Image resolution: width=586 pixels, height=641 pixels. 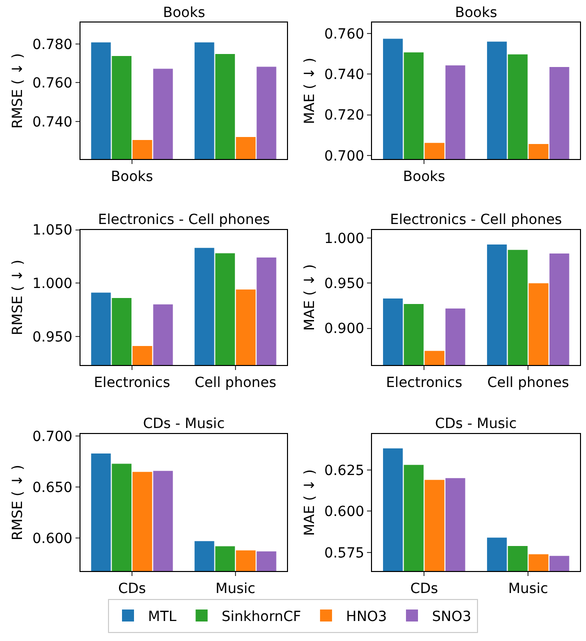 I want to click on y-tick-label: 0.900, so click(x=344, y=329).